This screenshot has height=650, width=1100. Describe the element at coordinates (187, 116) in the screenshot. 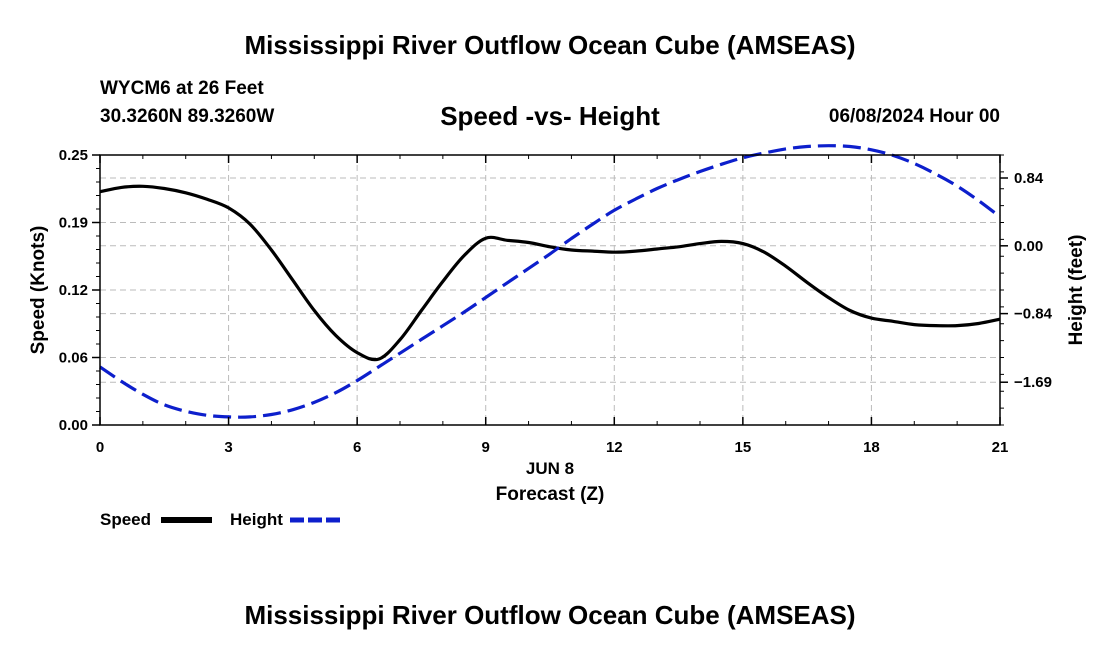

I see `station-coordinates: 30.3260N 89.3260W` at that location.